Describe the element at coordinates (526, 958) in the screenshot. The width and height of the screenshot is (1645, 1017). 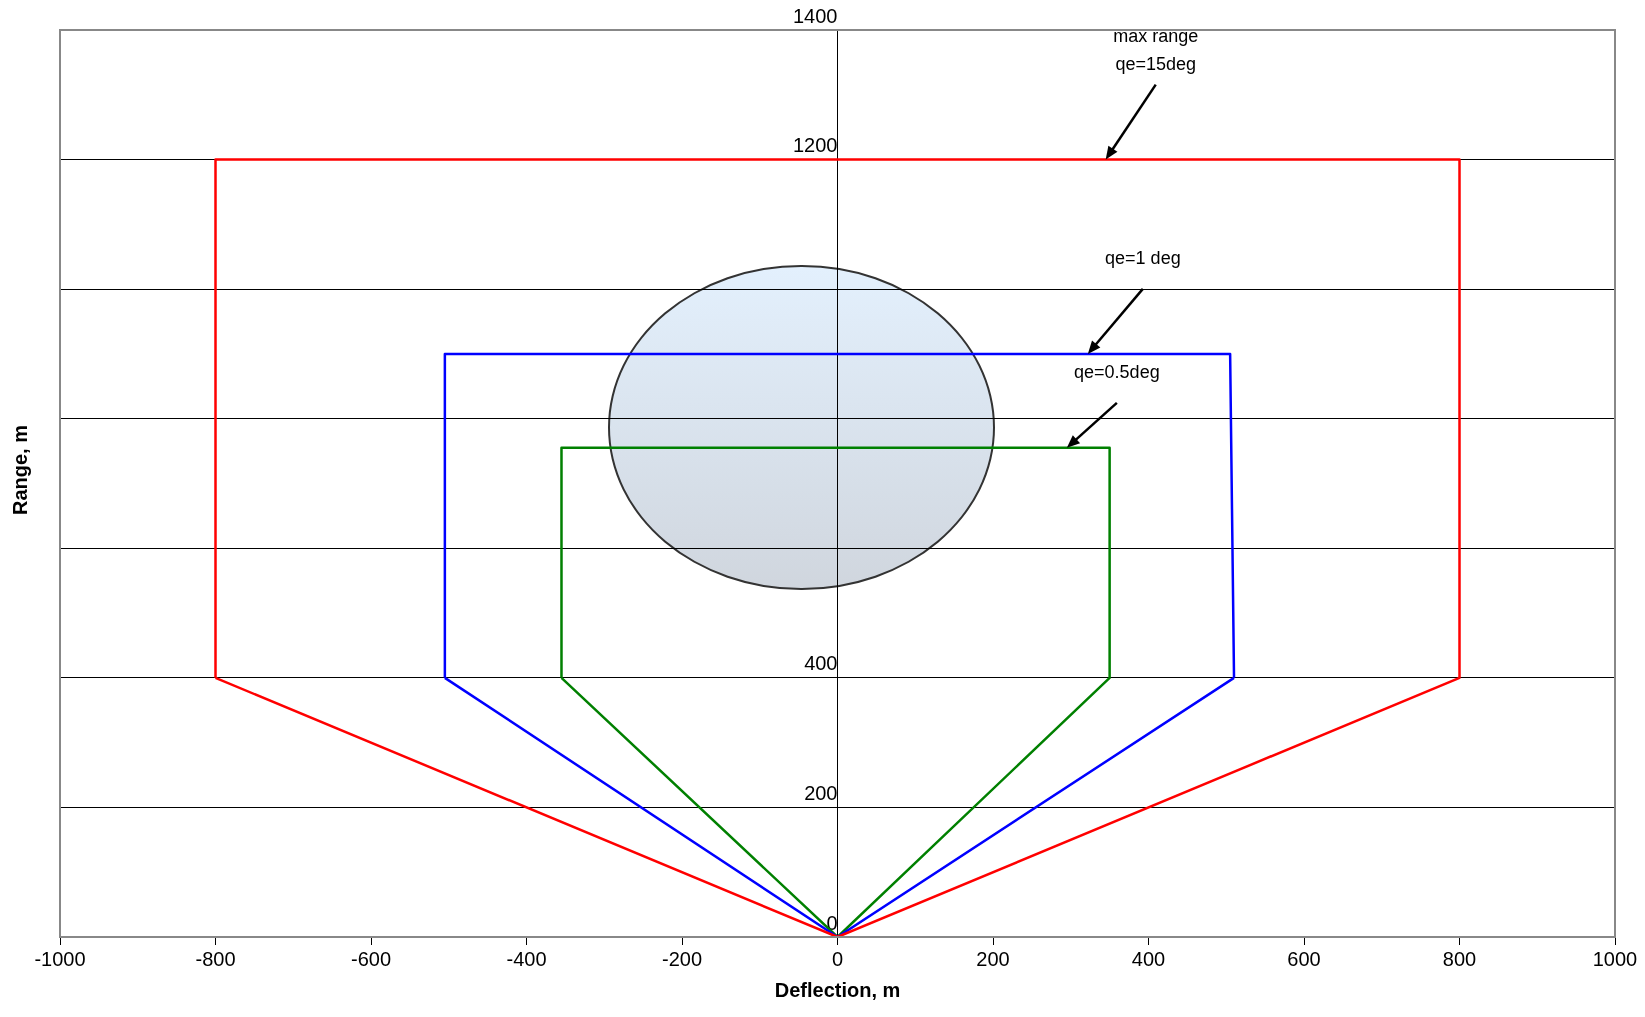
I see `x-tick-label: -400` at that location.